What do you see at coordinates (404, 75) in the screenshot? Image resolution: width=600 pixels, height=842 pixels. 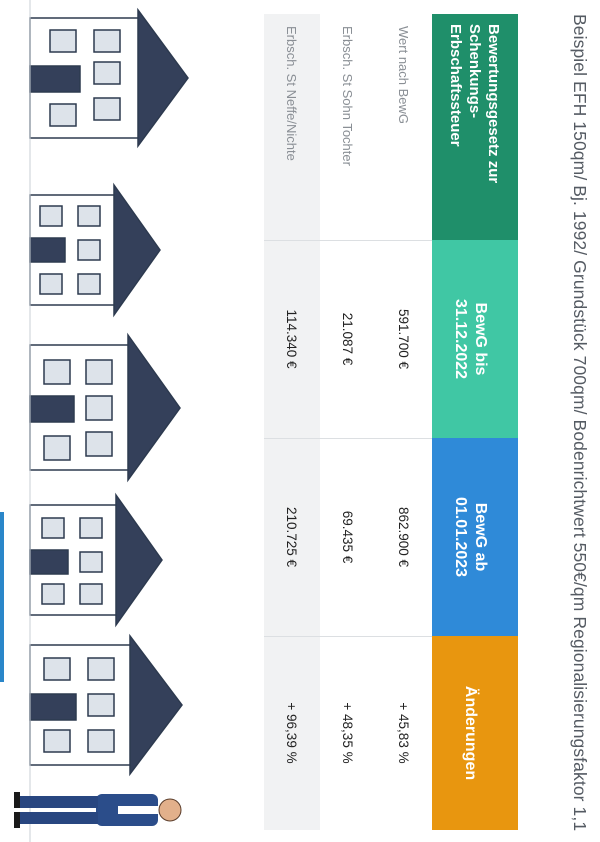 I see `row-label: Wert nach BewG` at bounding box center [404, 75].